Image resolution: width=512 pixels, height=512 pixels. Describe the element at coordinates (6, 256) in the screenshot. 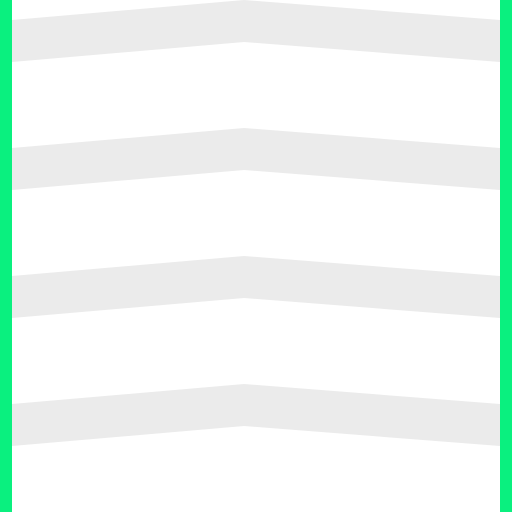

I see `left-edge-stripe` at that location.